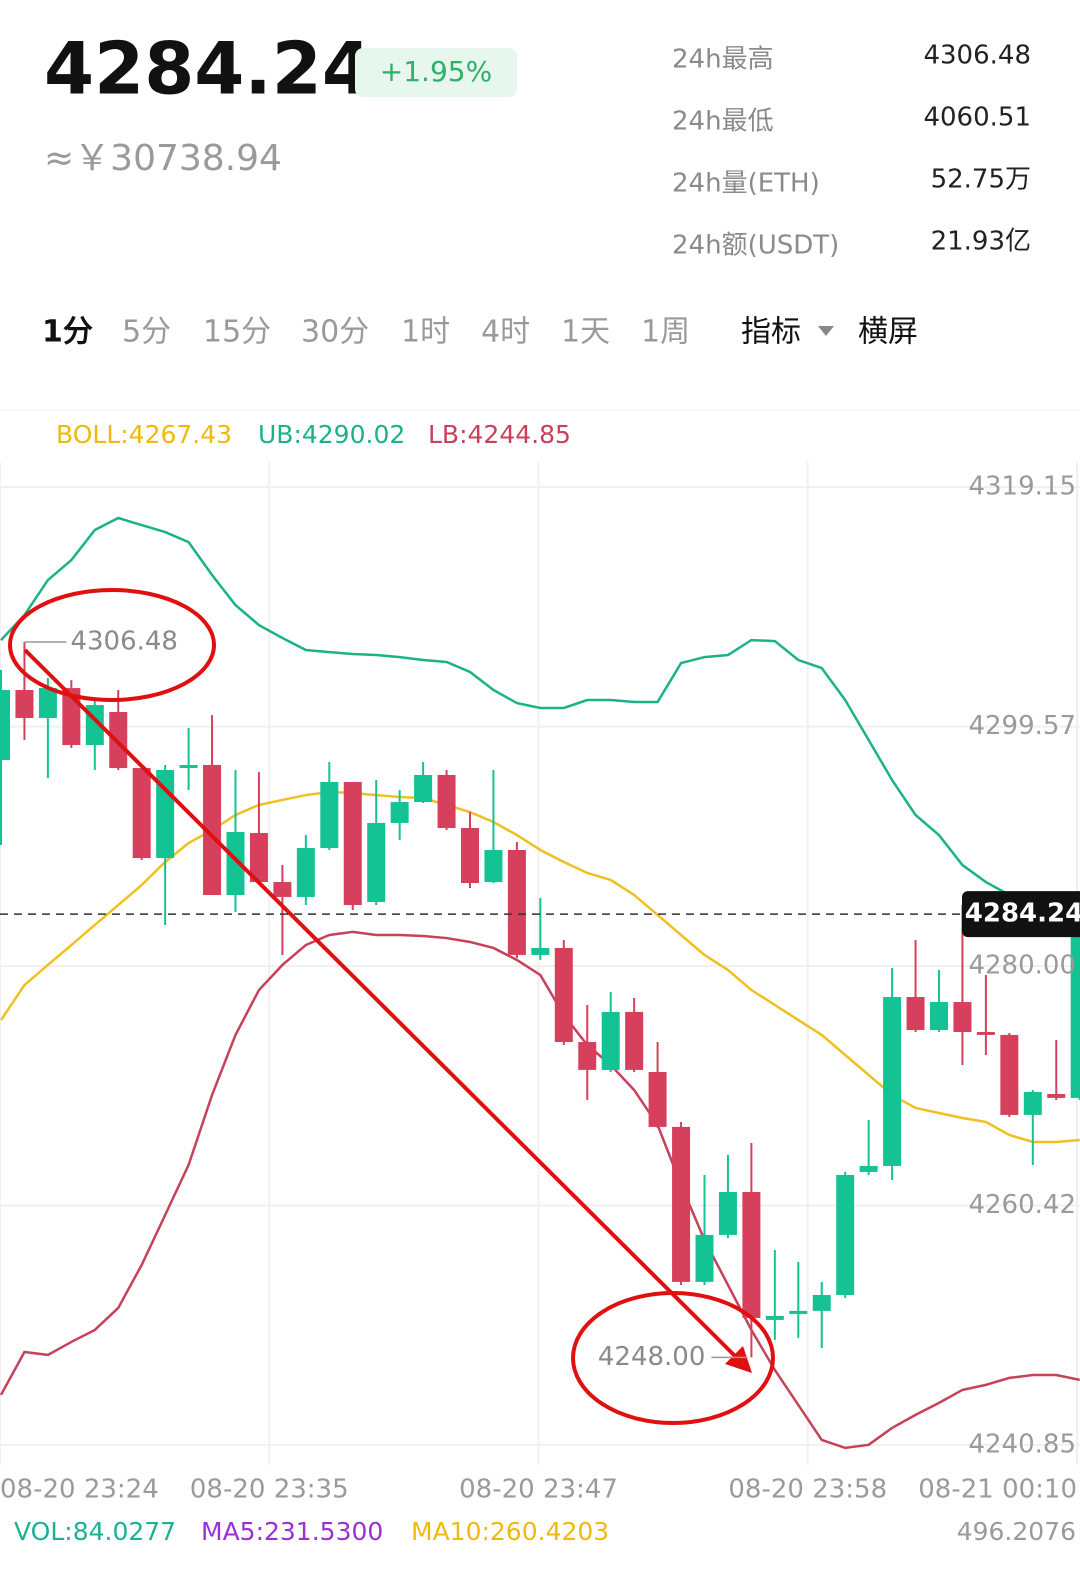 Image resolution: width=1080 pixels, height=1573 pixels. I want to click on indicator-legend: BOLL:4267.43, so click(144, 434).